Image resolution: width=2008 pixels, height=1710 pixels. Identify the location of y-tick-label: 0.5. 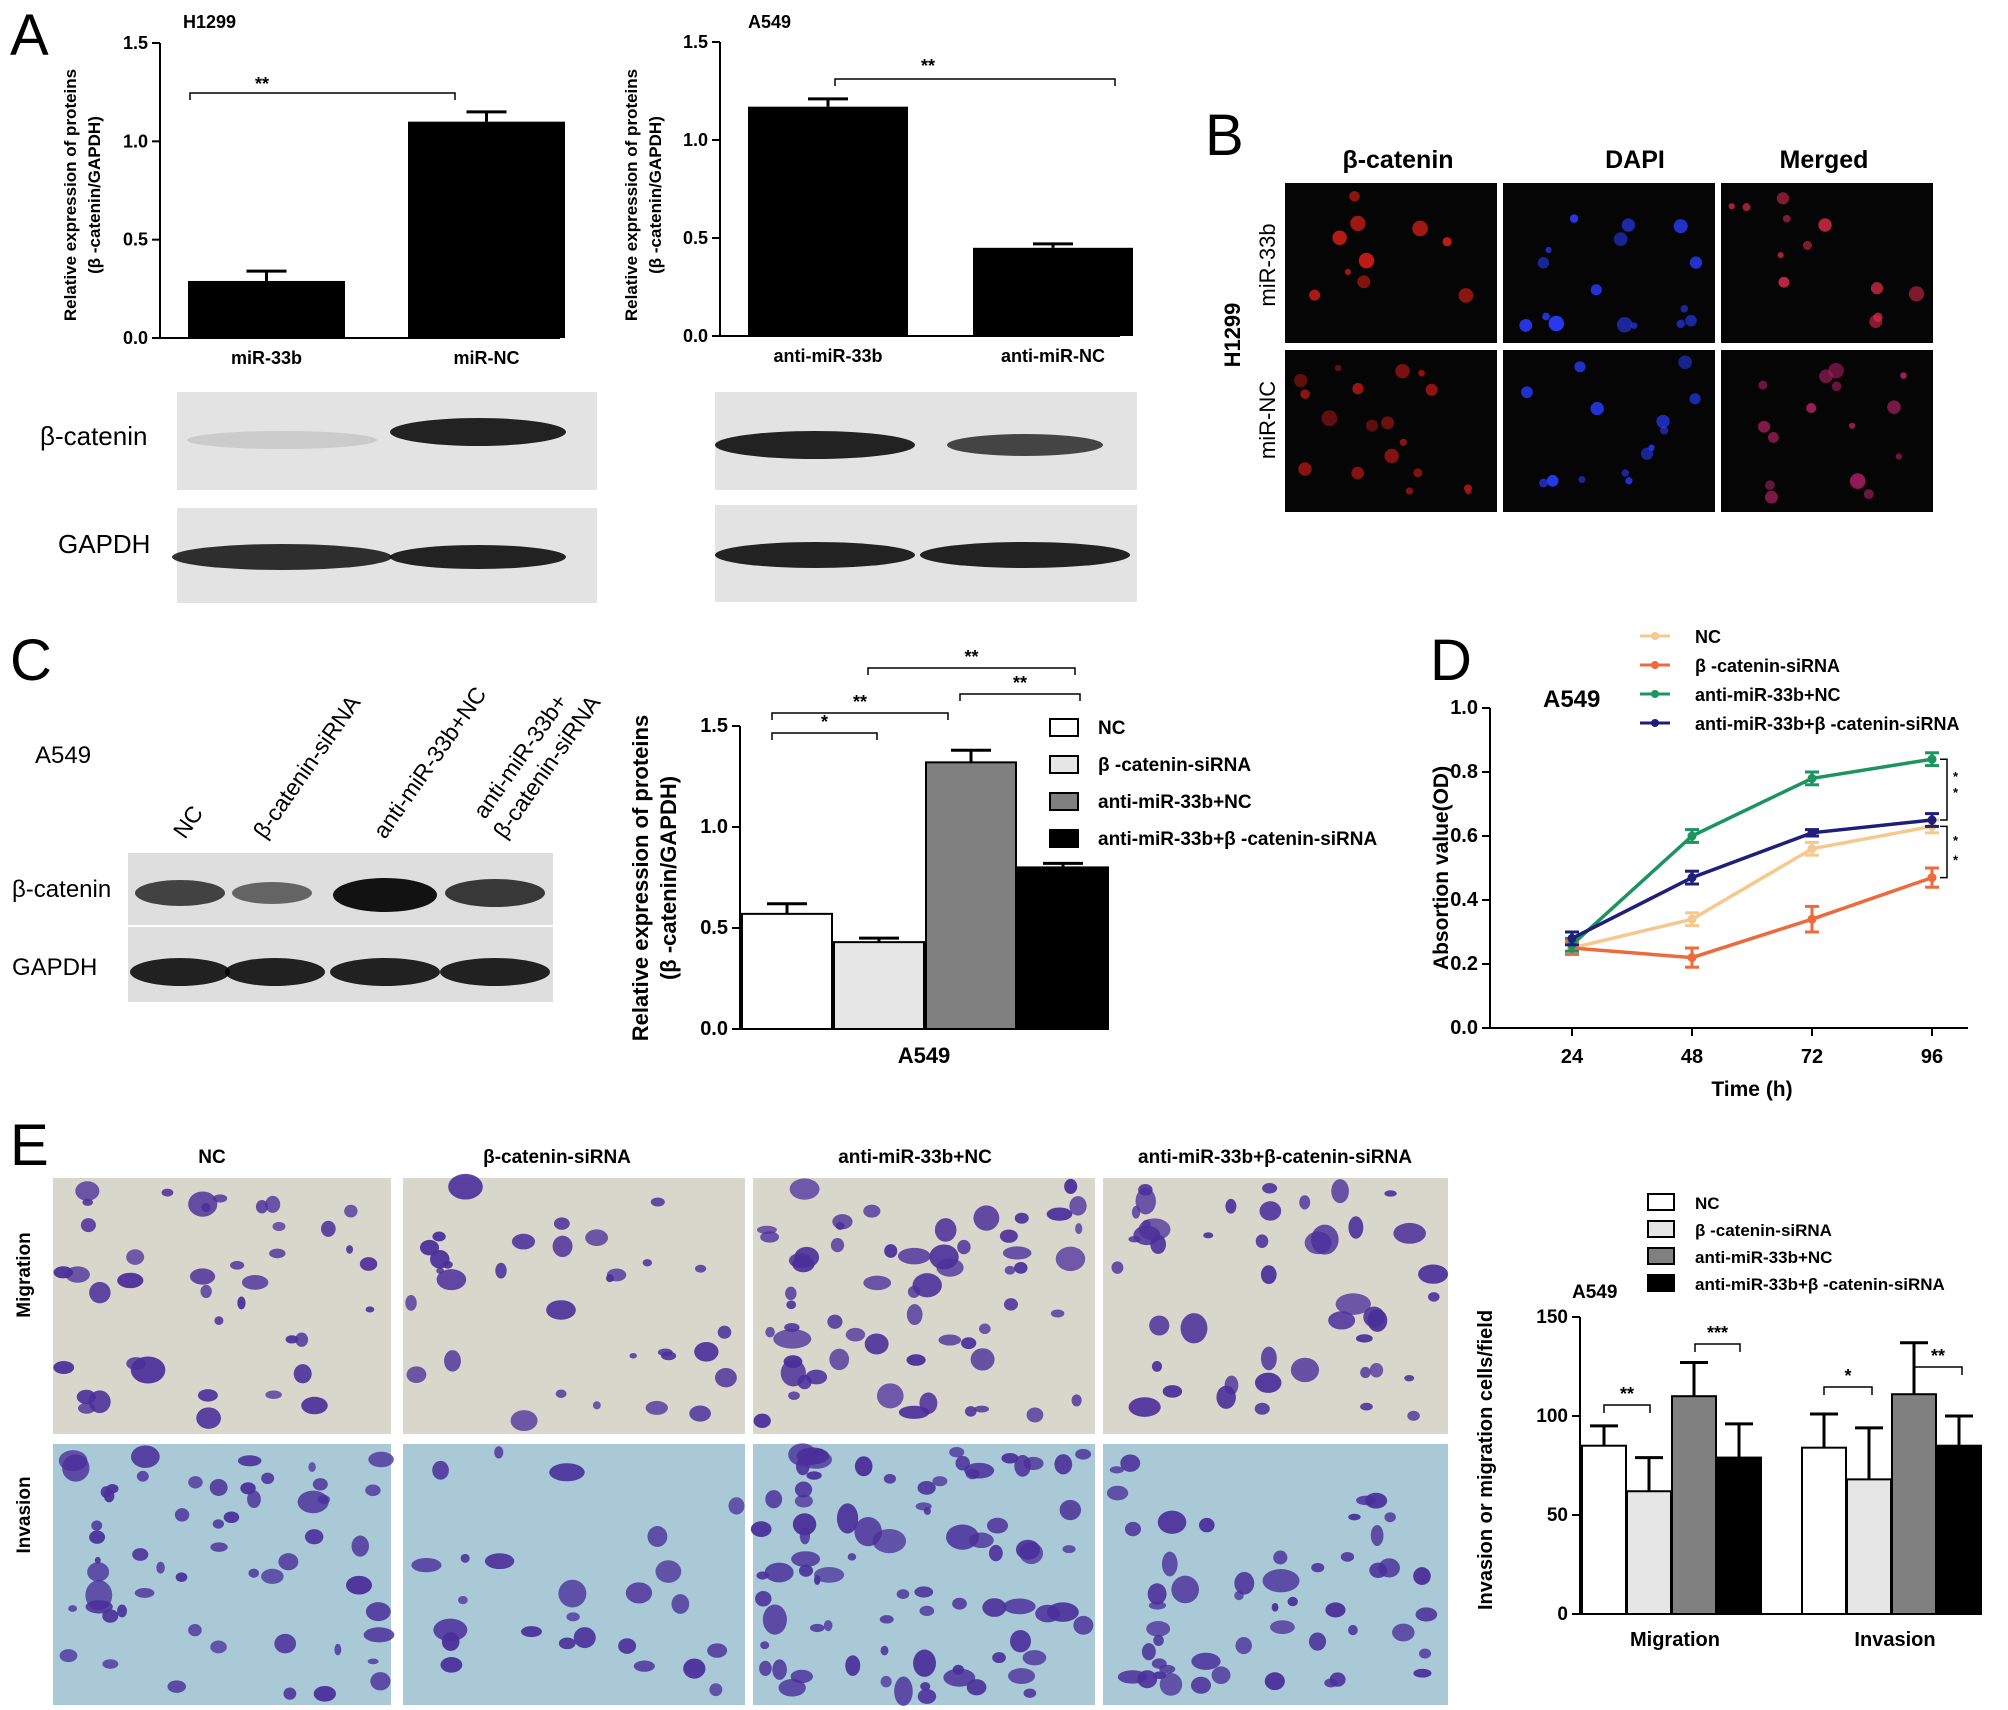
(695, 238).